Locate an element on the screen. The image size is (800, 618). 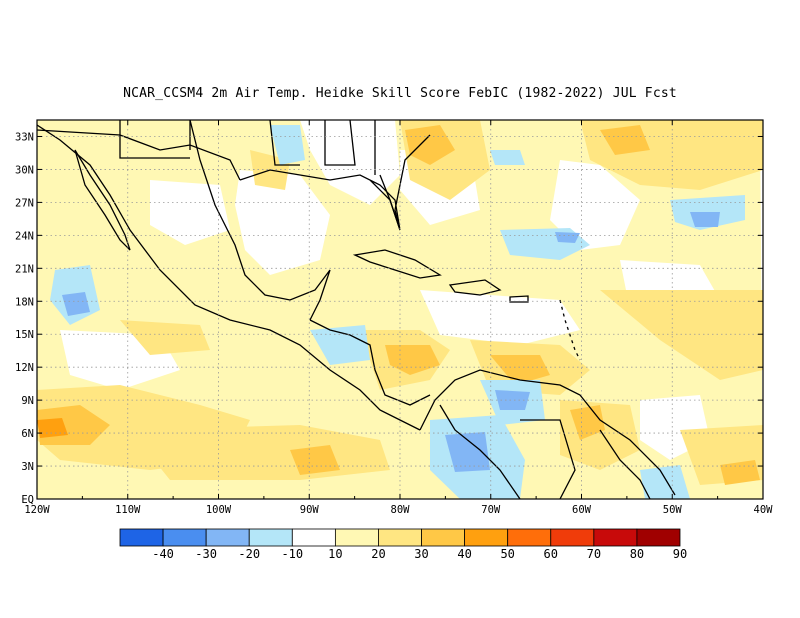
colorbar: -40 -30 -20 -10 10 20 30 40 50 60 70 80 90 is located at coordinates (403, 544).